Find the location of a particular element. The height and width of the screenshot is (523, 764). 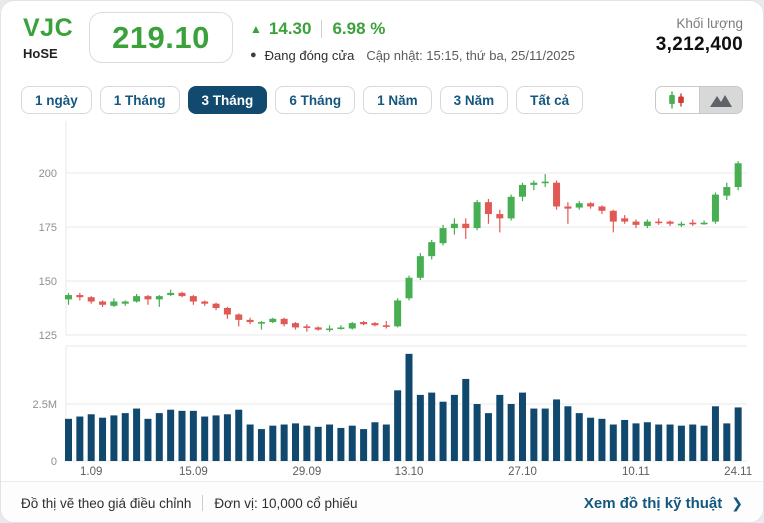

exchange-label: HoSE is located at coordinates (40, 53).